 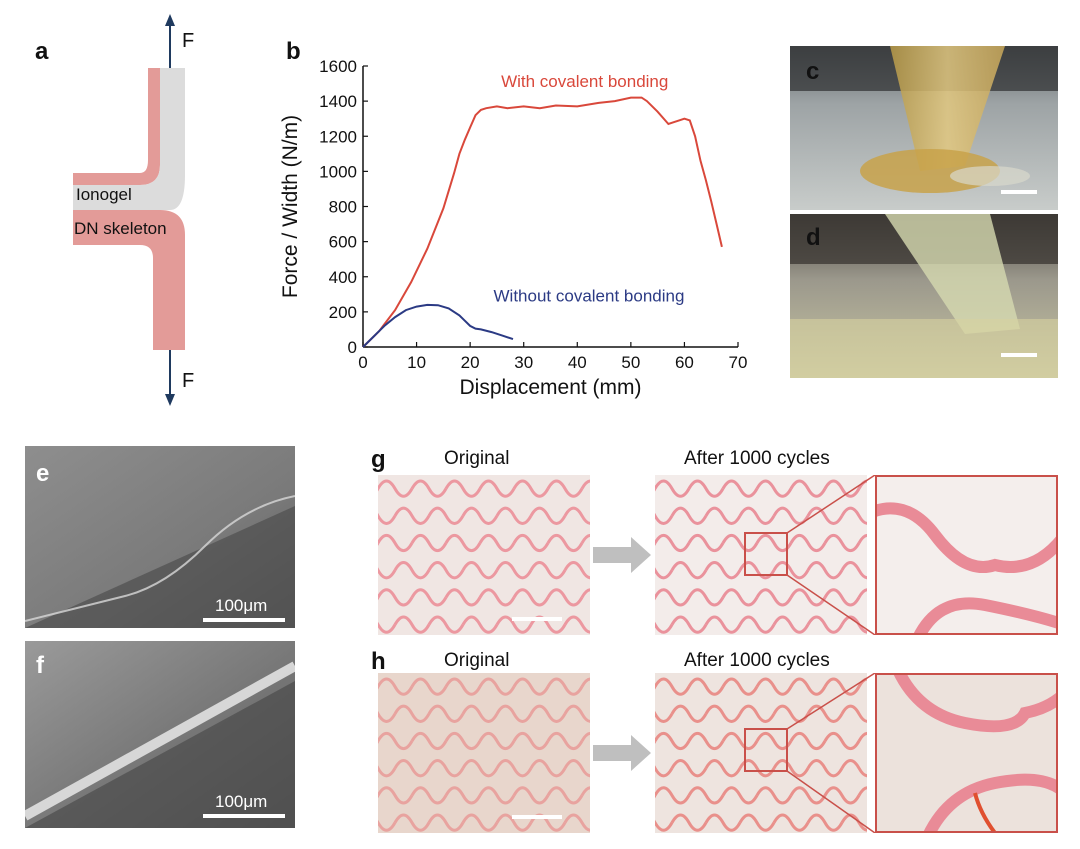 I want to click on ionogel-layer-shape, so click(x=129, y=139).